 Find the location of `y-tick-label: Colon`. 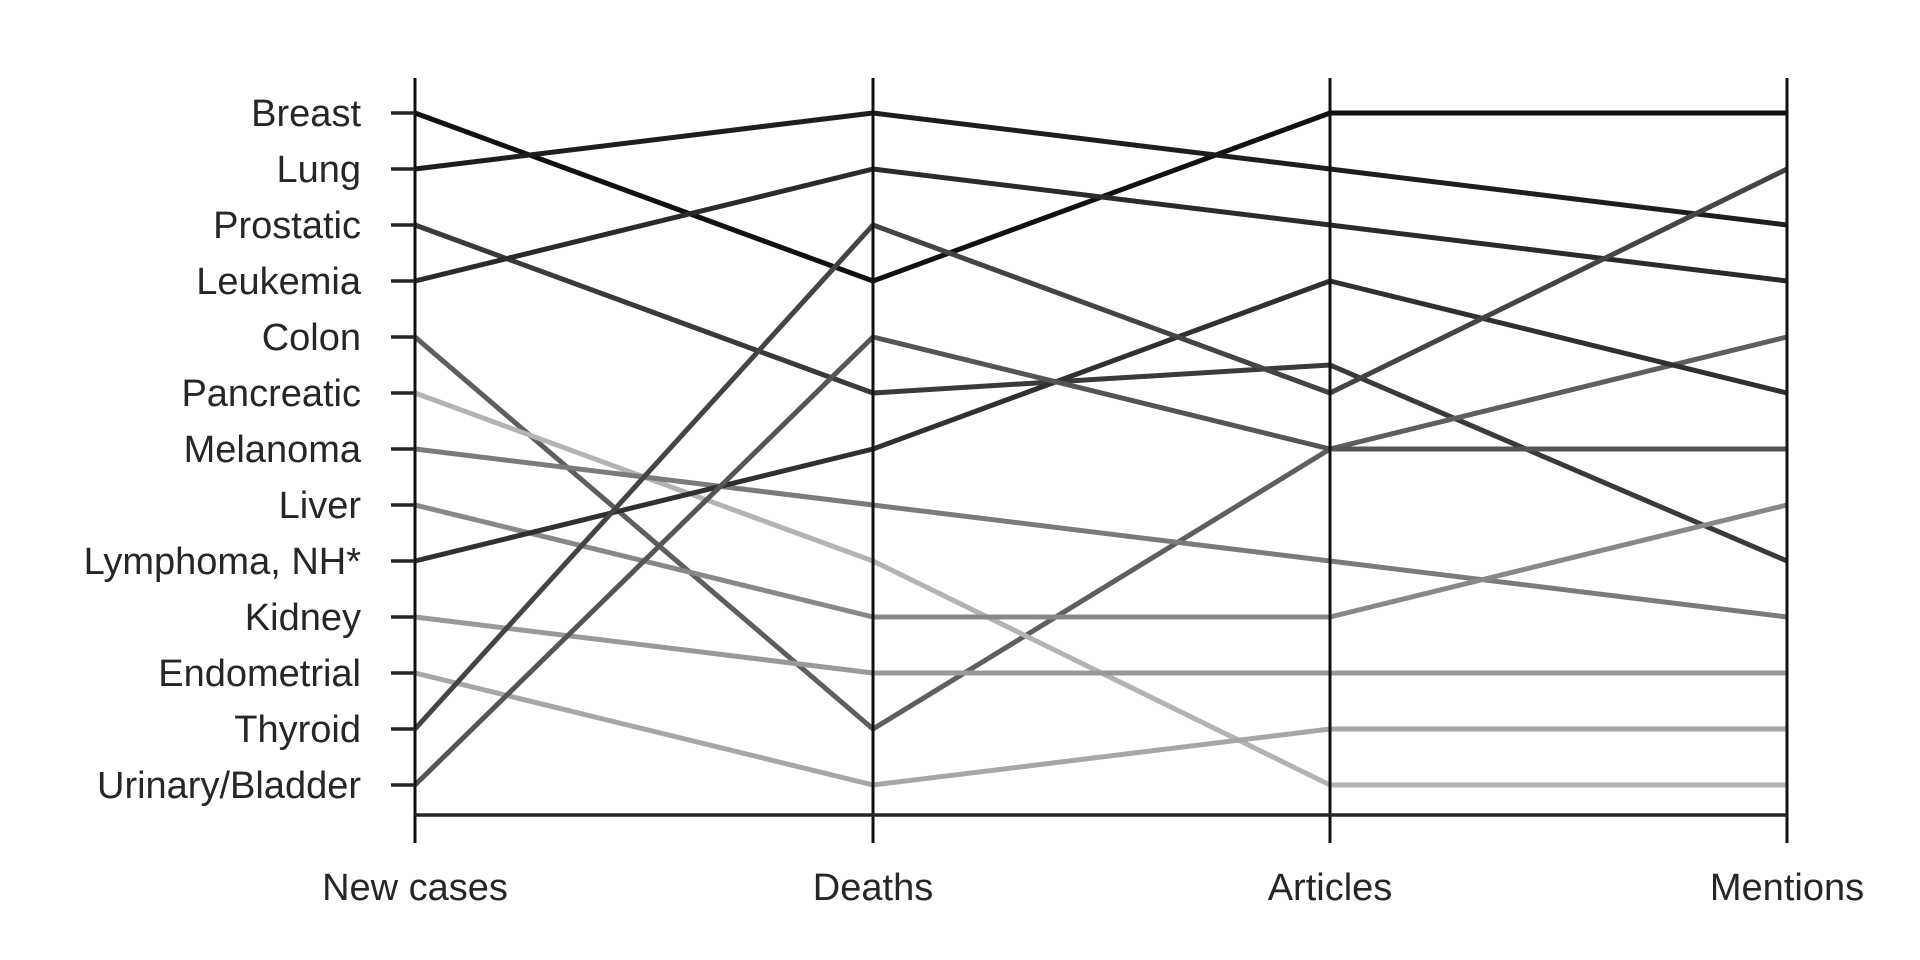

y-tick-label: Colon is located at coordinates (311, 338).